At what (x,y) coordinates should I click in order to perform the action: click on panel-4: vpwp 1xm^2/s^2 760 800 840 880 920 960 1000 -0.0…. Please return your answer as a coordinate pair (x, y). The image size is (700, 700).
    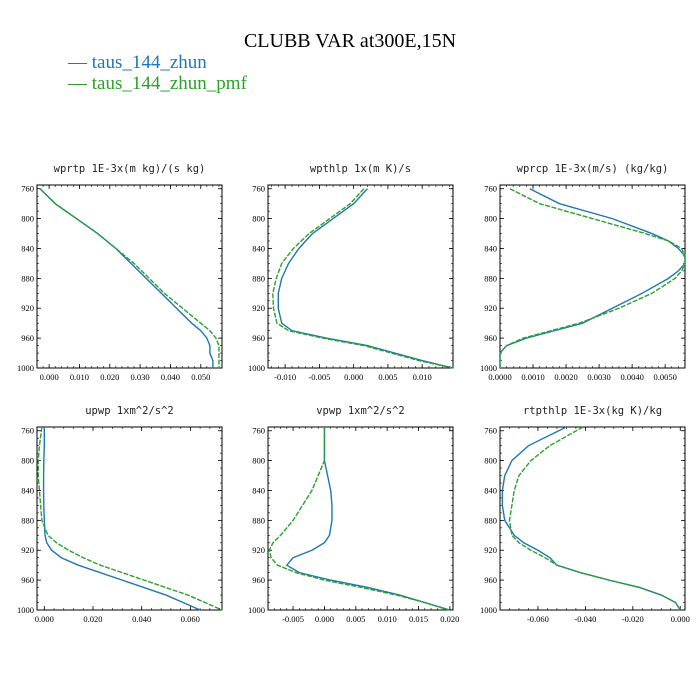
    Looking at the image, I should click on (353, 514).